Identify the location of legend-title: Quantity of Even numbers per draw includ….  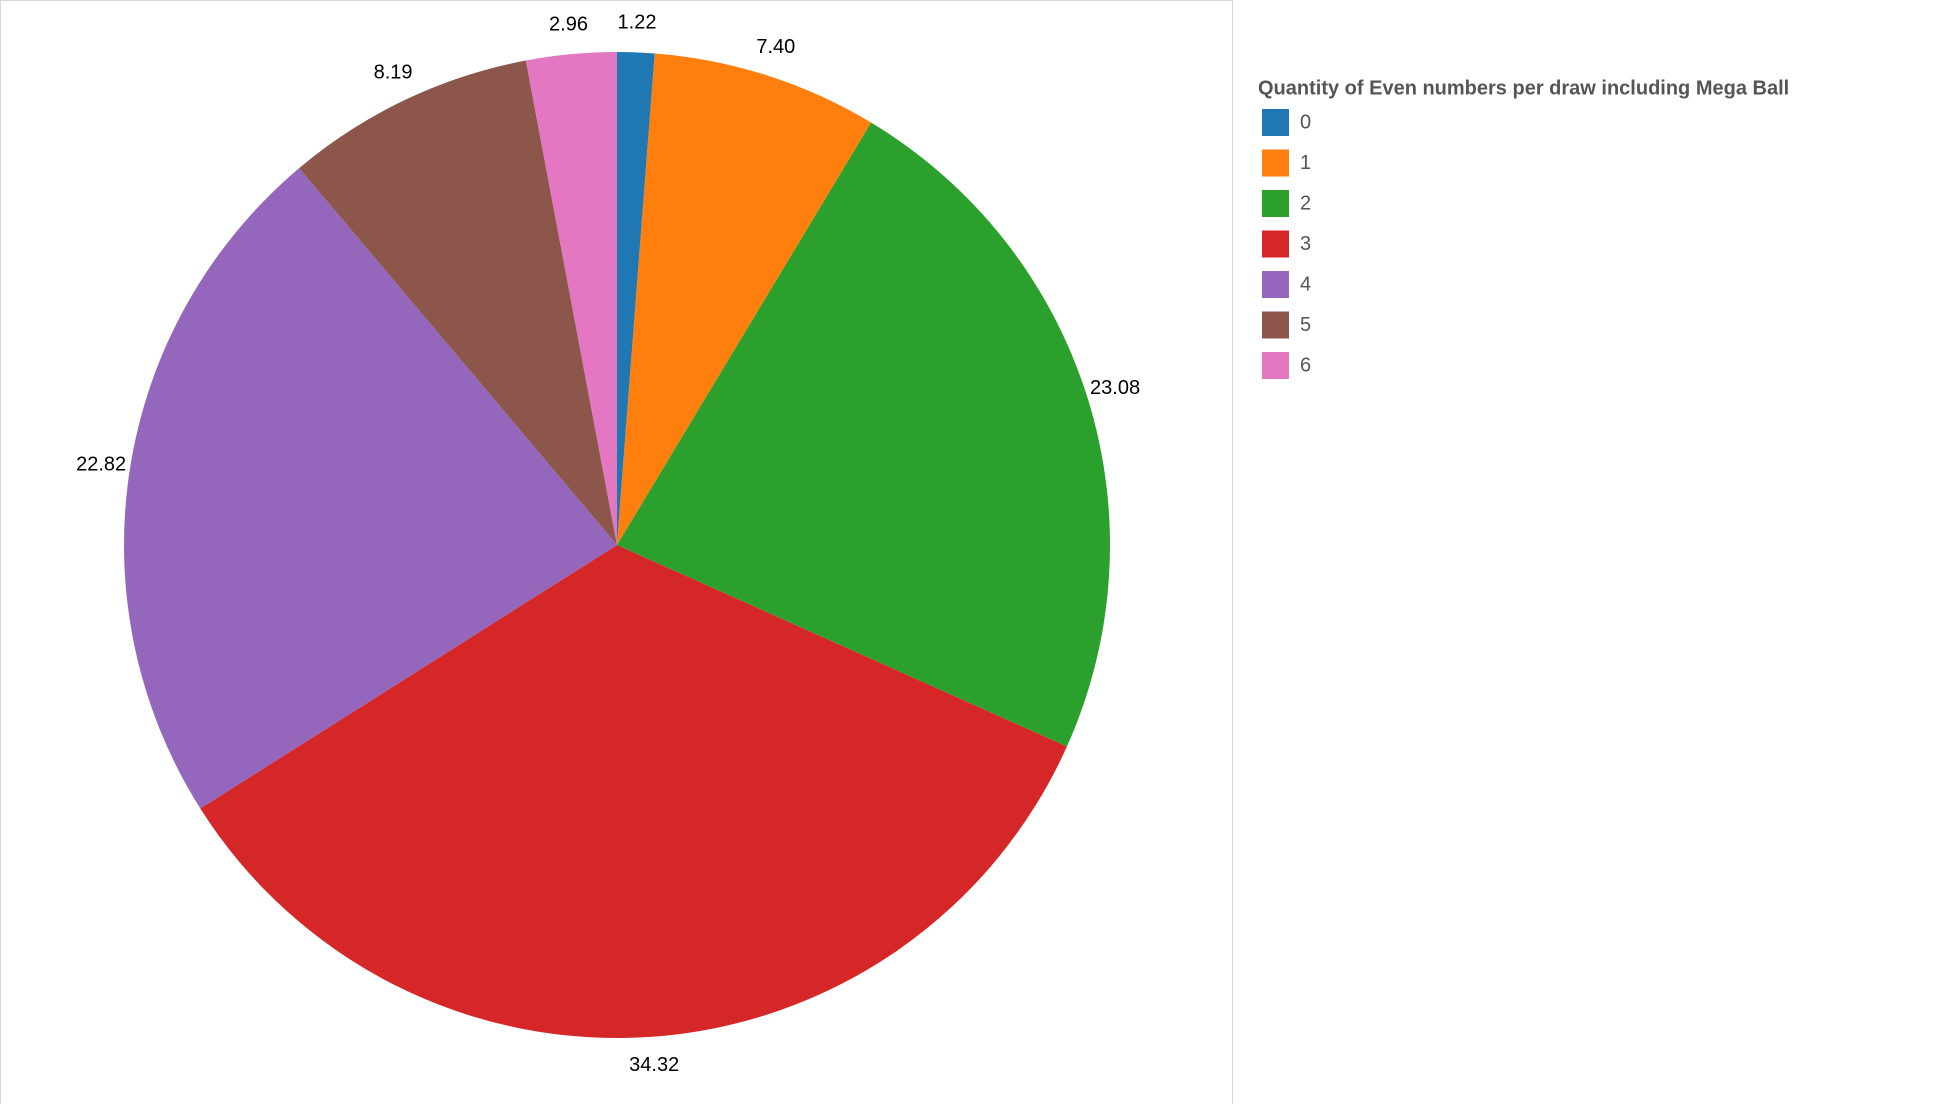
(1523, 88).